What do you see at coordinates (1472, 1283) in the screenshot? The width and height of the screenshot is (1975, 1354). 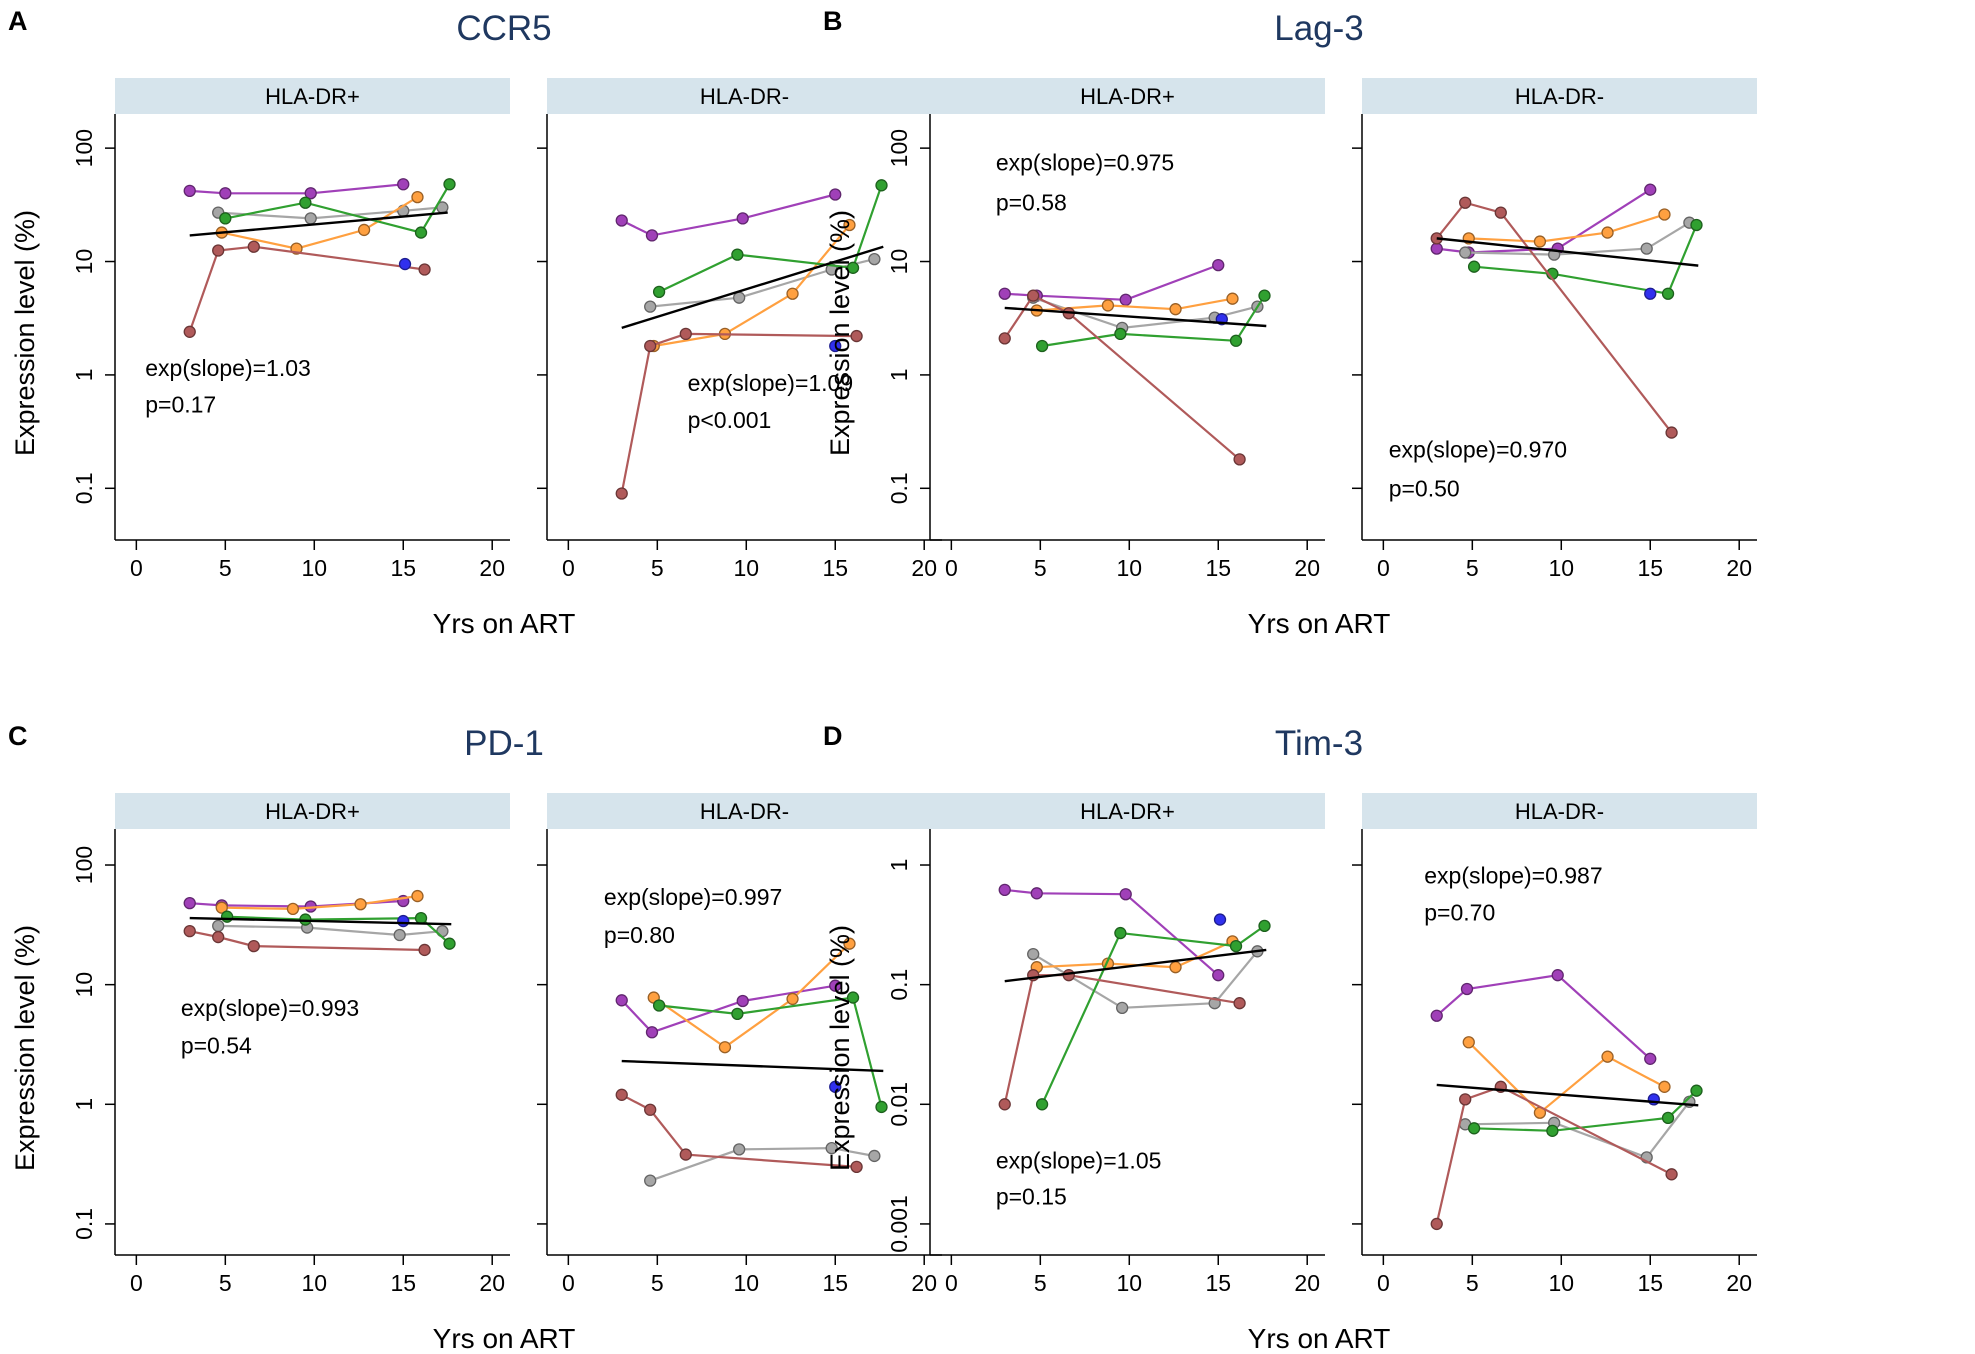 I see `x-tick-label: 5` at bounding box center [1472, 1283].